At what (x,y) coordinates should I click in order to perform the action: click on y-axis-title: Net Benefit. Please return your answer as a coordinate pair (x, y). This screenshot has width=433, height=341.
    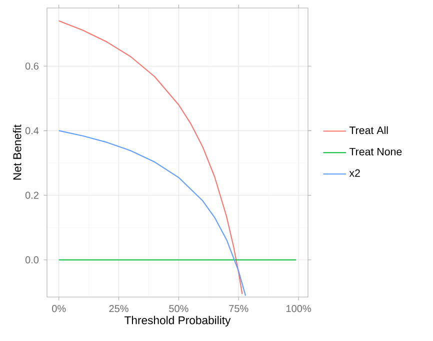
    Looking at the image, I should click on (17, 152).